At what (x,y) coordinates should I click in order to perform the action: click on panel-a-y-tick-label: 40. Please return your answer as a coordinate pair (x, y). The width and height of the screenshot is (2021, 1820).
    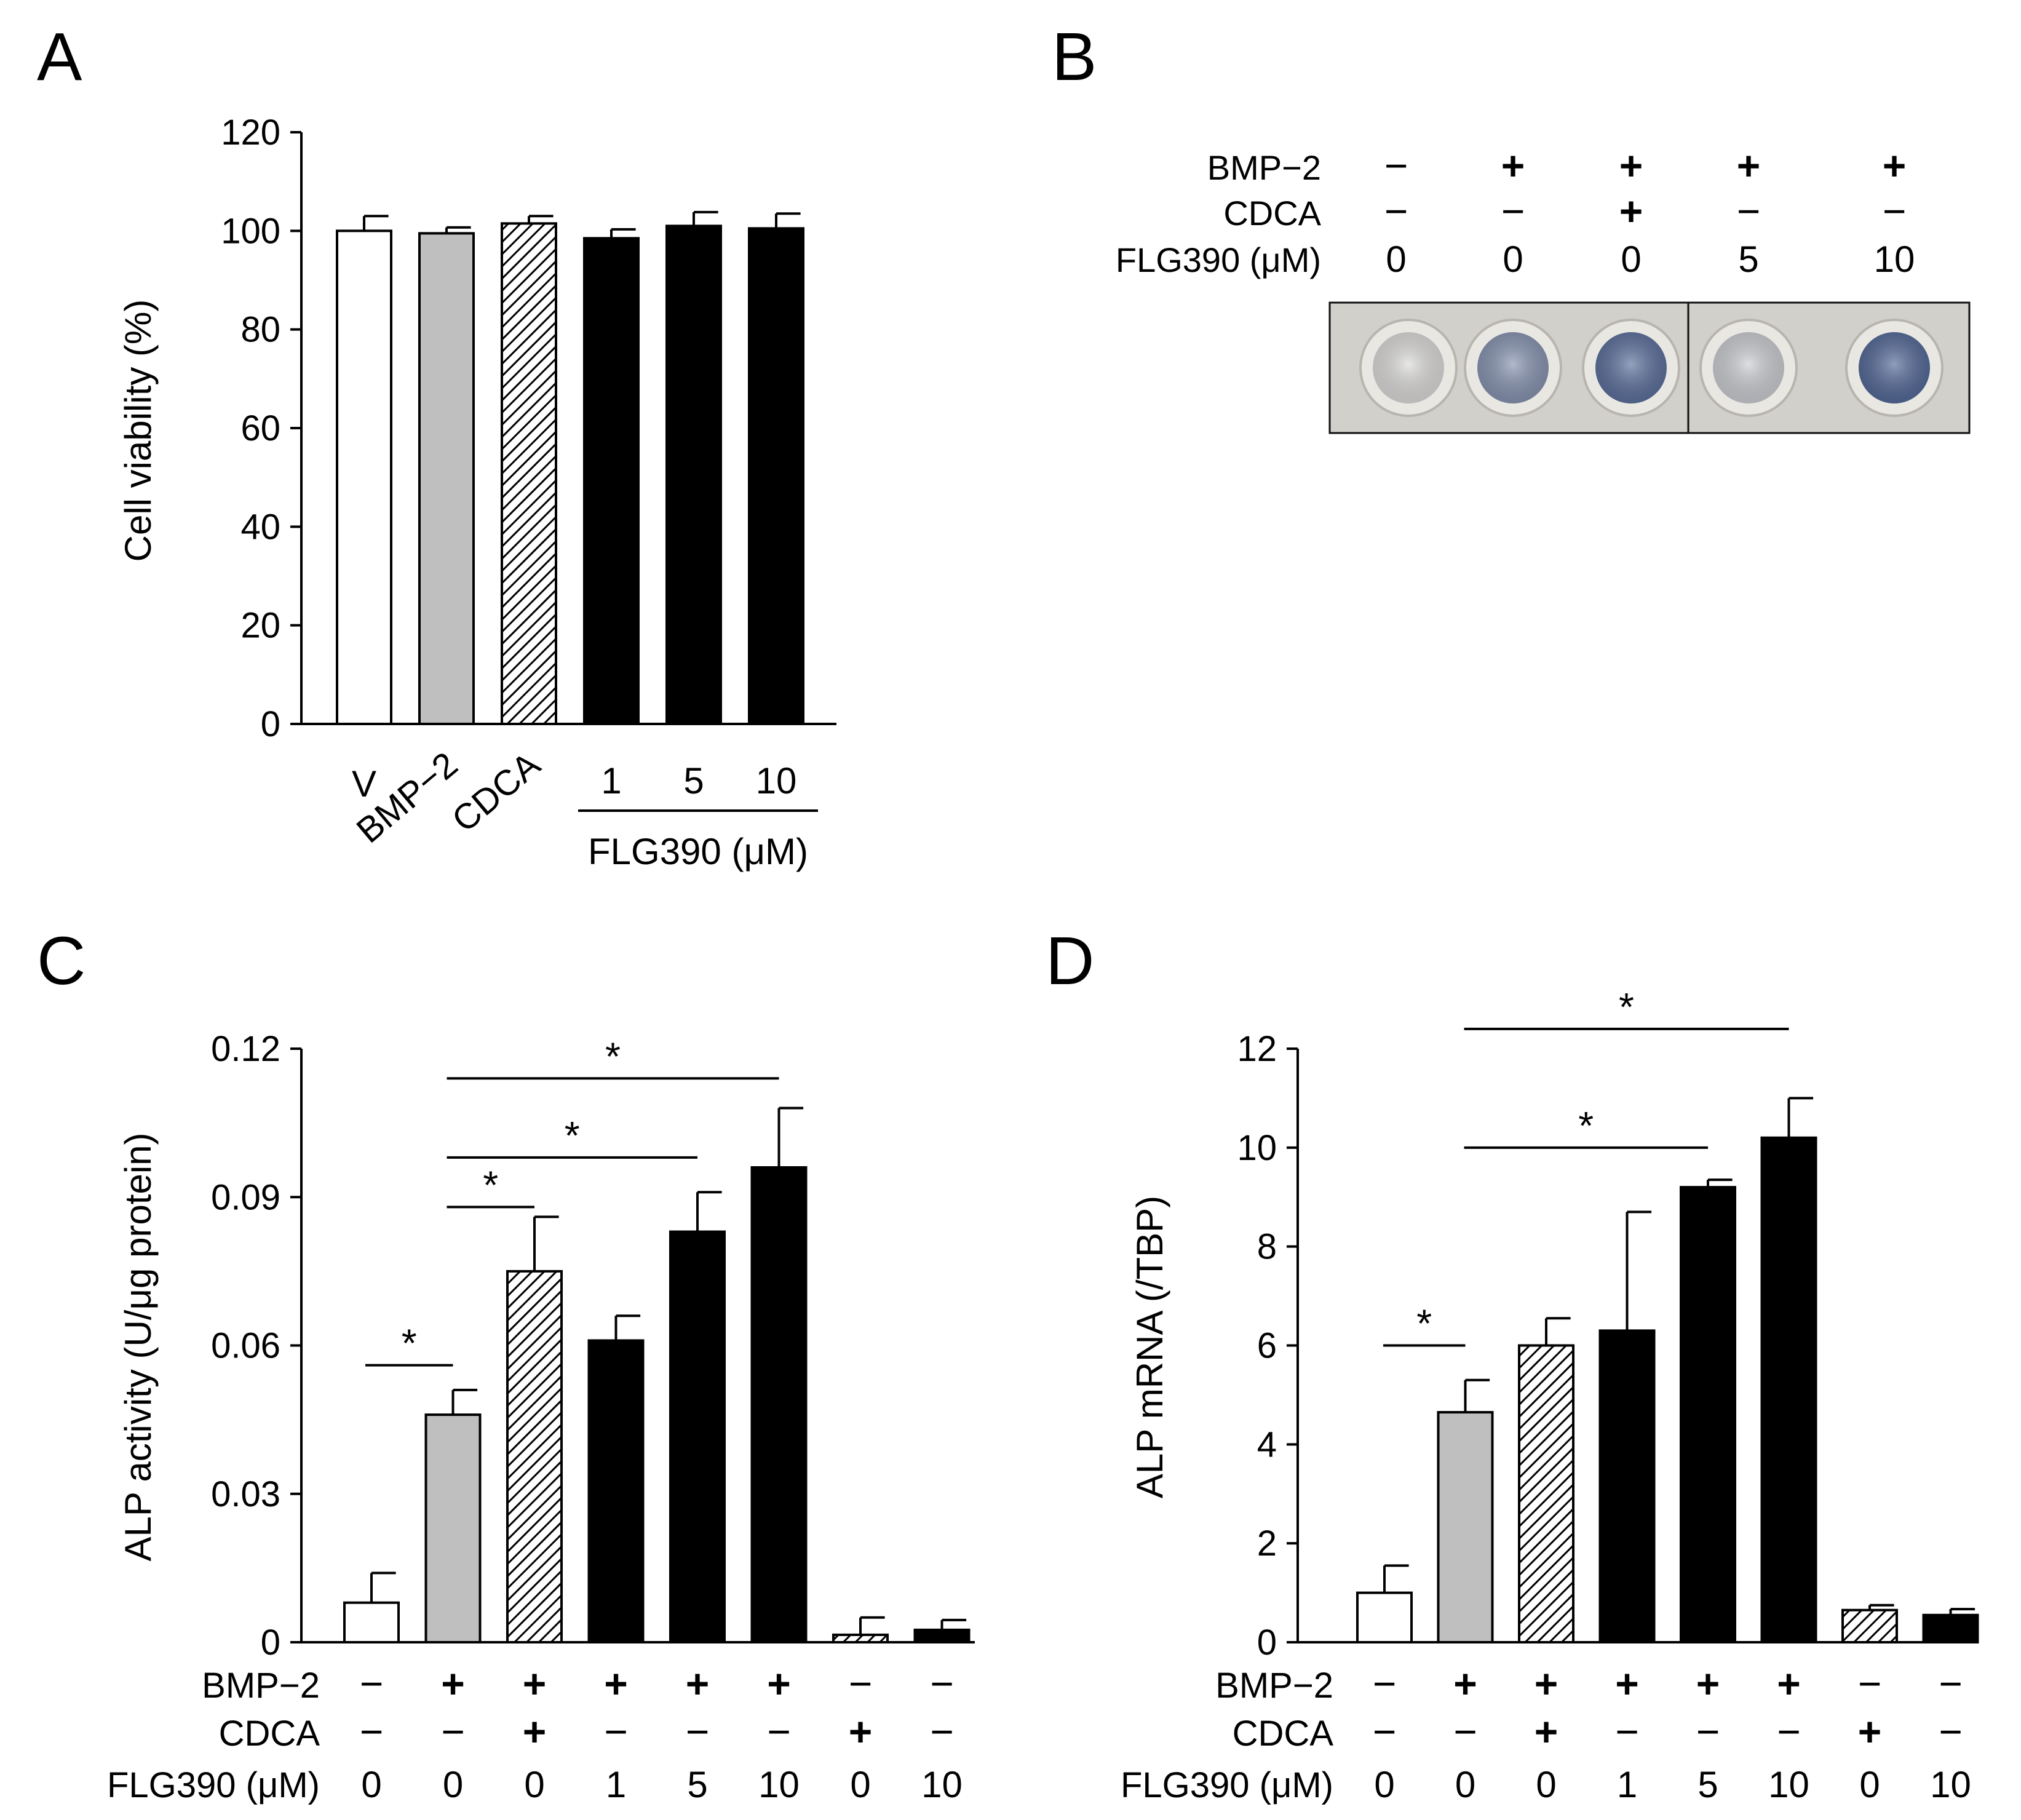
    Looking at the image, I should click on (260, 527).